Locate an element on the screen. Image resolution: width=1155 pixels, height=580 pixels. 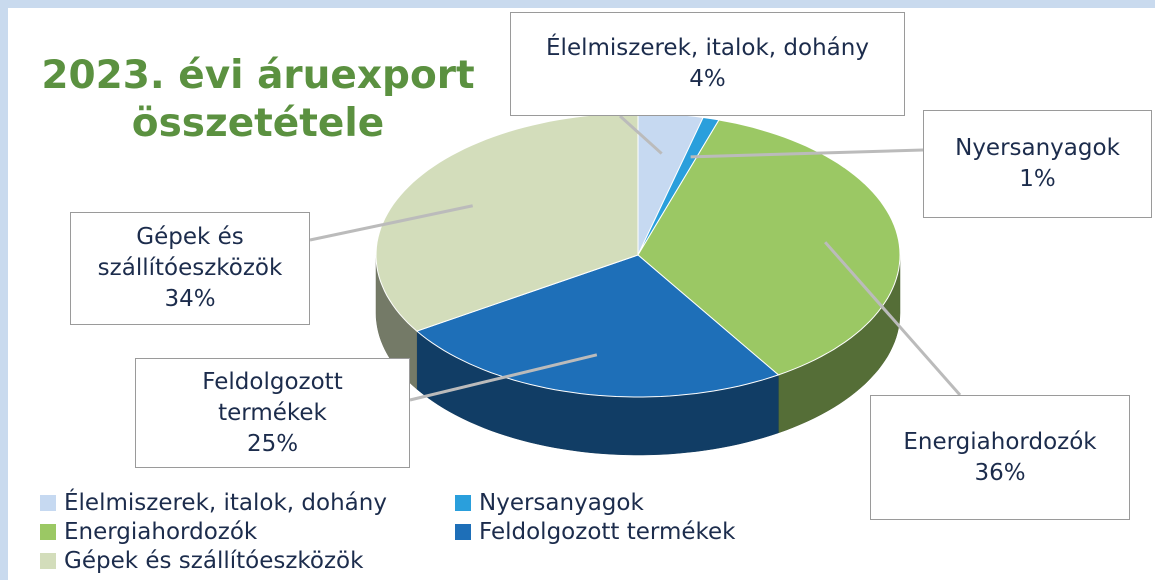
legend-label: Gépek és szállítóeszközök is located at coordinates (214, 561).